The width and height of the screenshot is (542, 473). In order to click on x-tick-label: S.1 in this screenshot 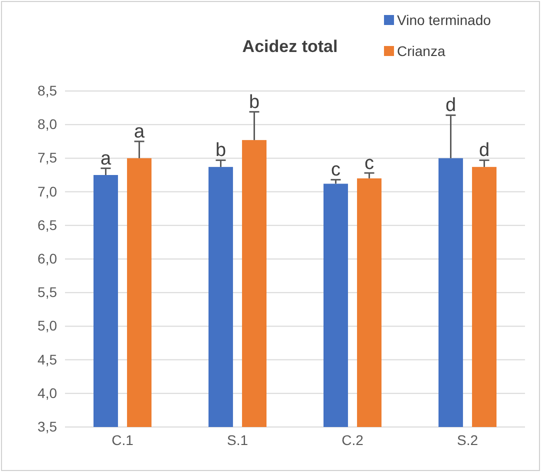, I will do `click(237, 440)`.